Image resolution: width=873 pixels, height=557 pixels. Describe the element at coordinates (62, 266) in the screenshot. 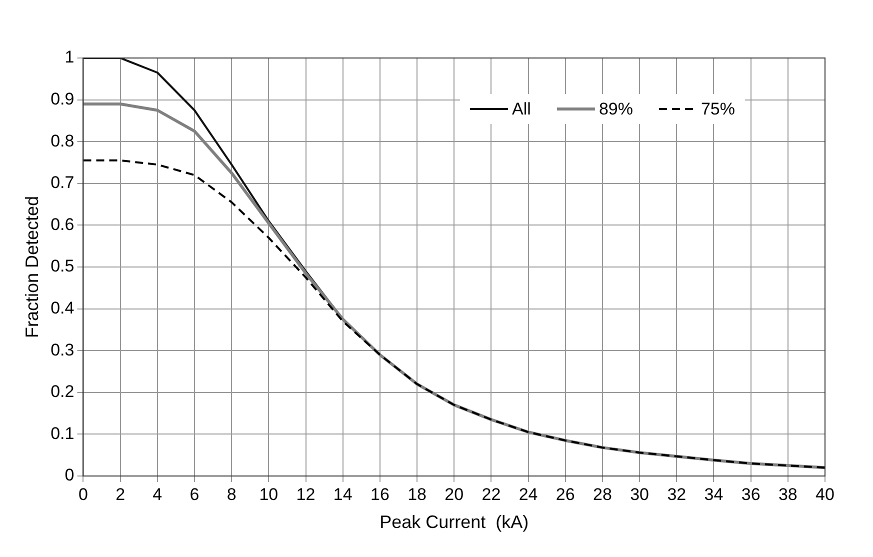

I see `y-tick-label: 0.5` at that location.